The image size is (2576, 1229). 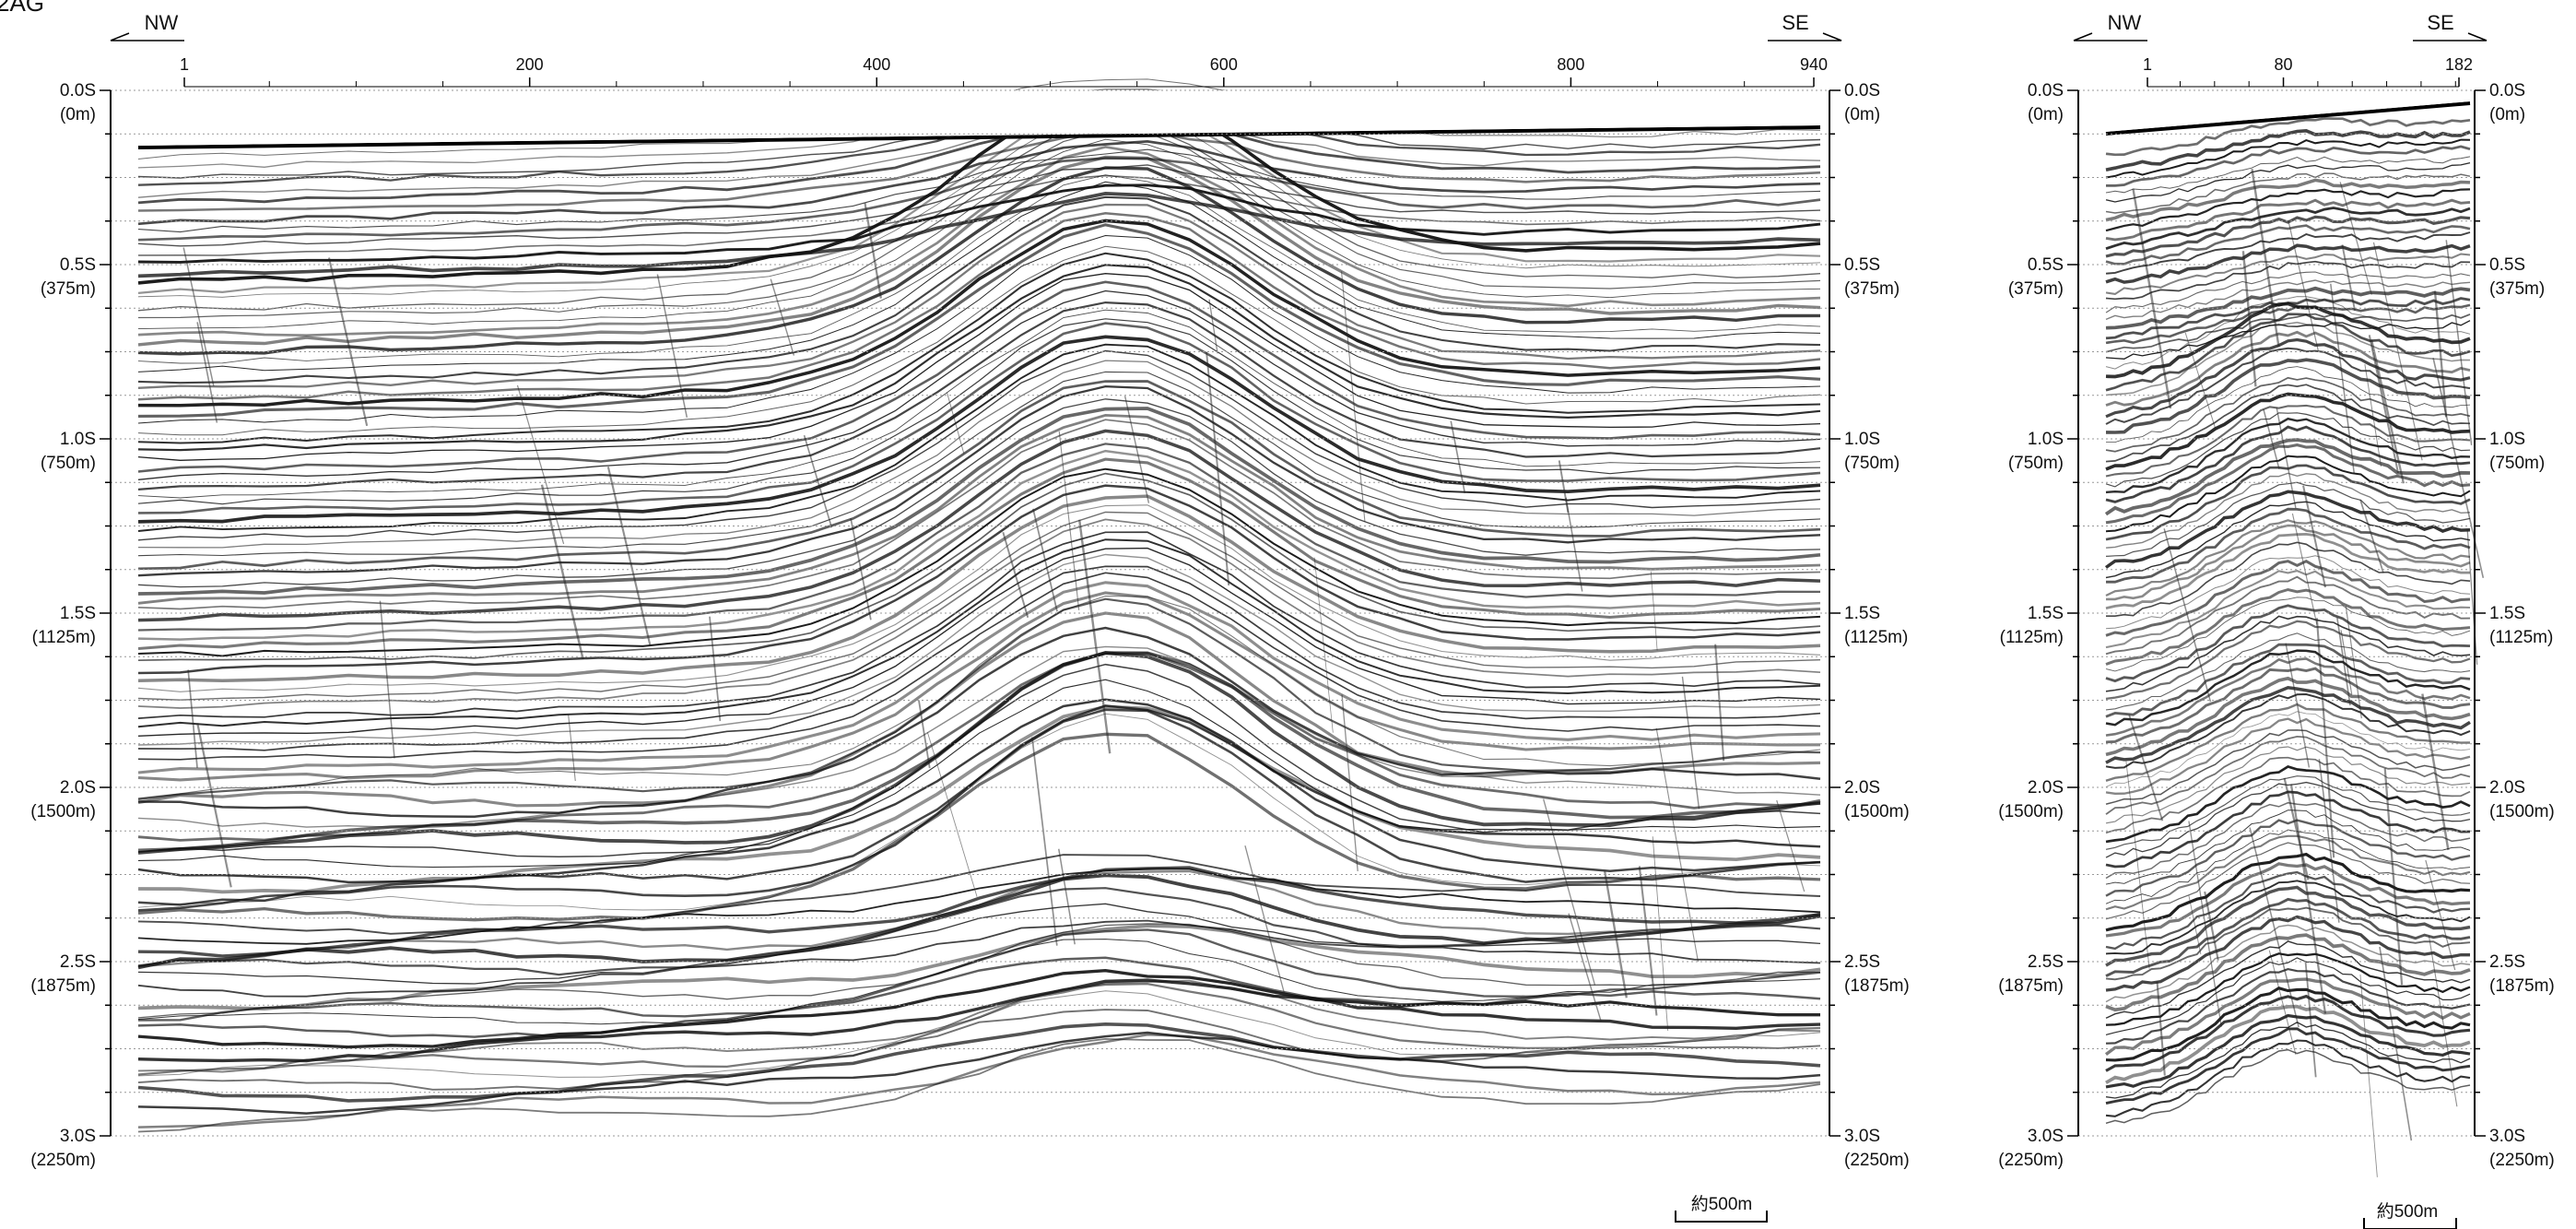 What do you see at coordinates (2459, 64) in the screenshot?
I see `cdp-tick-label: 182` at bounding box center [2459, 64].